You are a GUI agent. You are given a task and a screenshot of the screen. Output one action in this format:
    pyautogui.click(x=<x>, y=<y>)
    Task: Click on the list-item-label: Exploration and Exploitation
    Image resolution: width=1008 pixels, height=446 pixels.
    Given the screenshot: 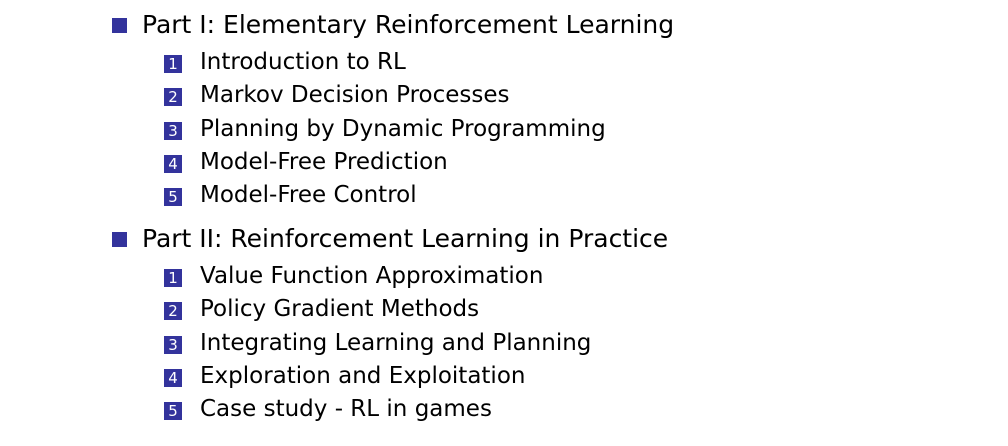 What is the action you would take?
    pyautogui.click(x=363, y=376)
    